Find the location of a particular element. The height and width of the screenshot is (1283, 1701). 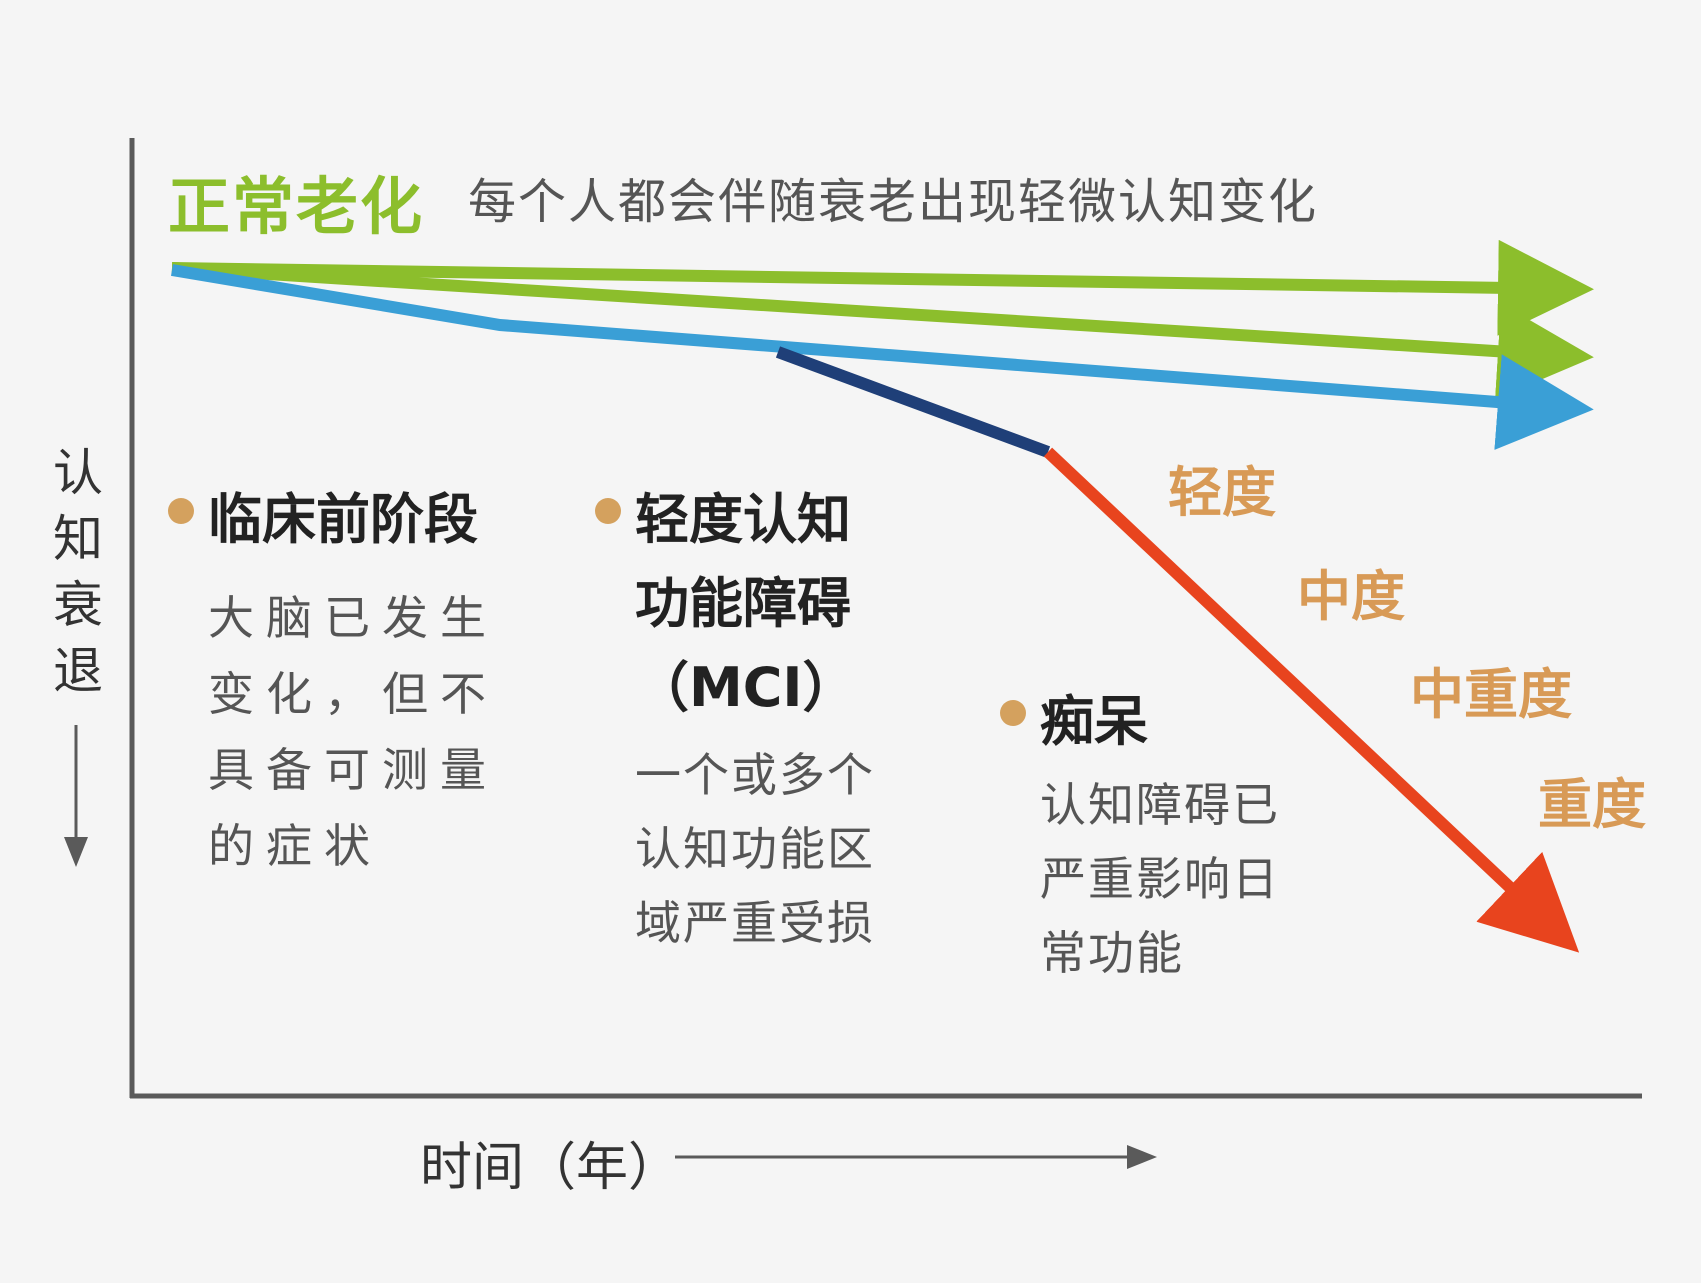

dementia-line is located at coordinates (1311, 700).